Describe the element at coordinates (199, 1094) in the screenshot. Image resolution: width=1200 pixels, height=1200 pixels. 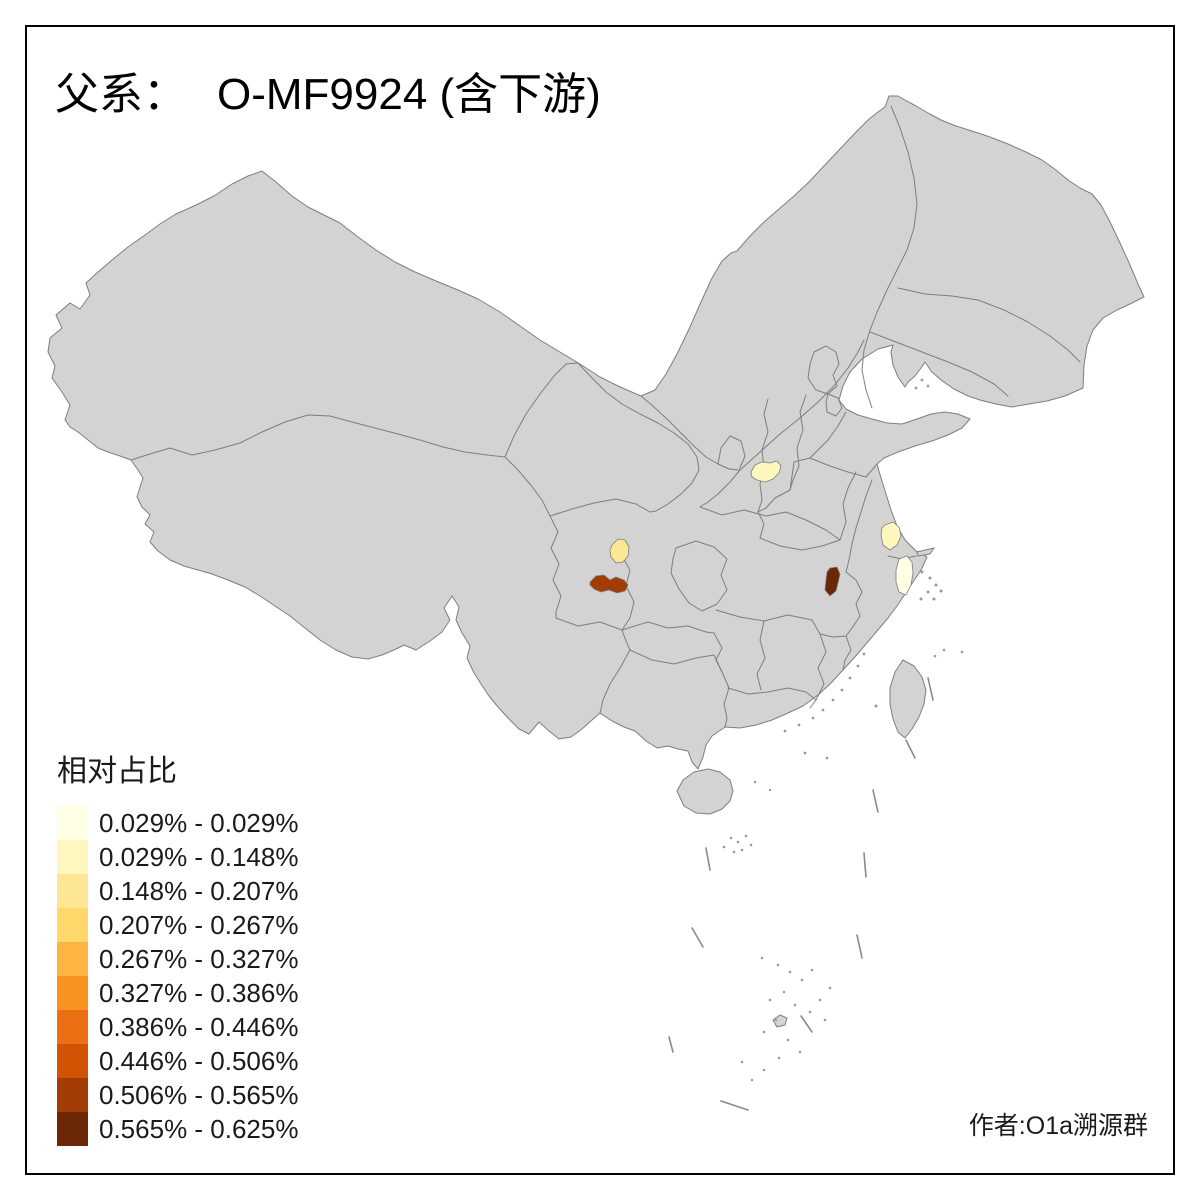
I see `legend-label: 0.506% - 0.565%` at that location.